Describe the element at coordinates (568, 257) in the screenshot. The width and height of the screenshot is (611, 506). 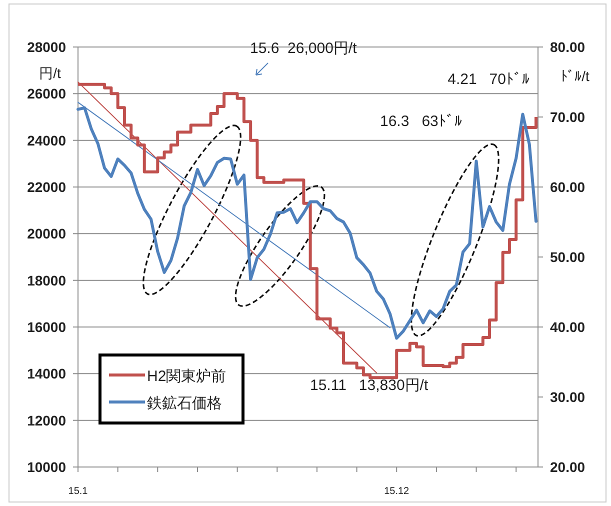
I see `y2-tick-label: 50.00` at that location.